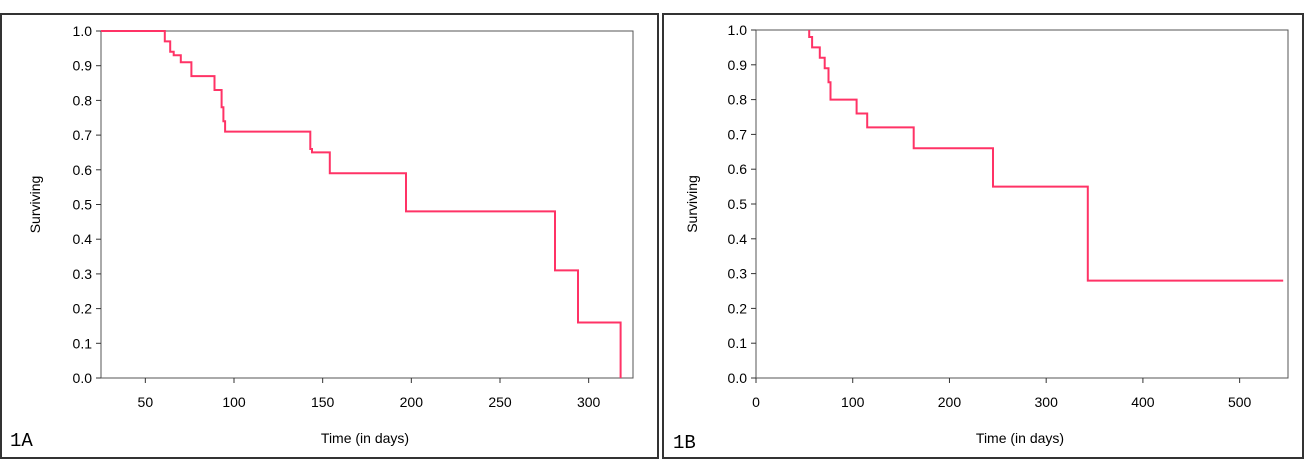  I want to click on panel-label-1a: 1A, so click(21, 441).